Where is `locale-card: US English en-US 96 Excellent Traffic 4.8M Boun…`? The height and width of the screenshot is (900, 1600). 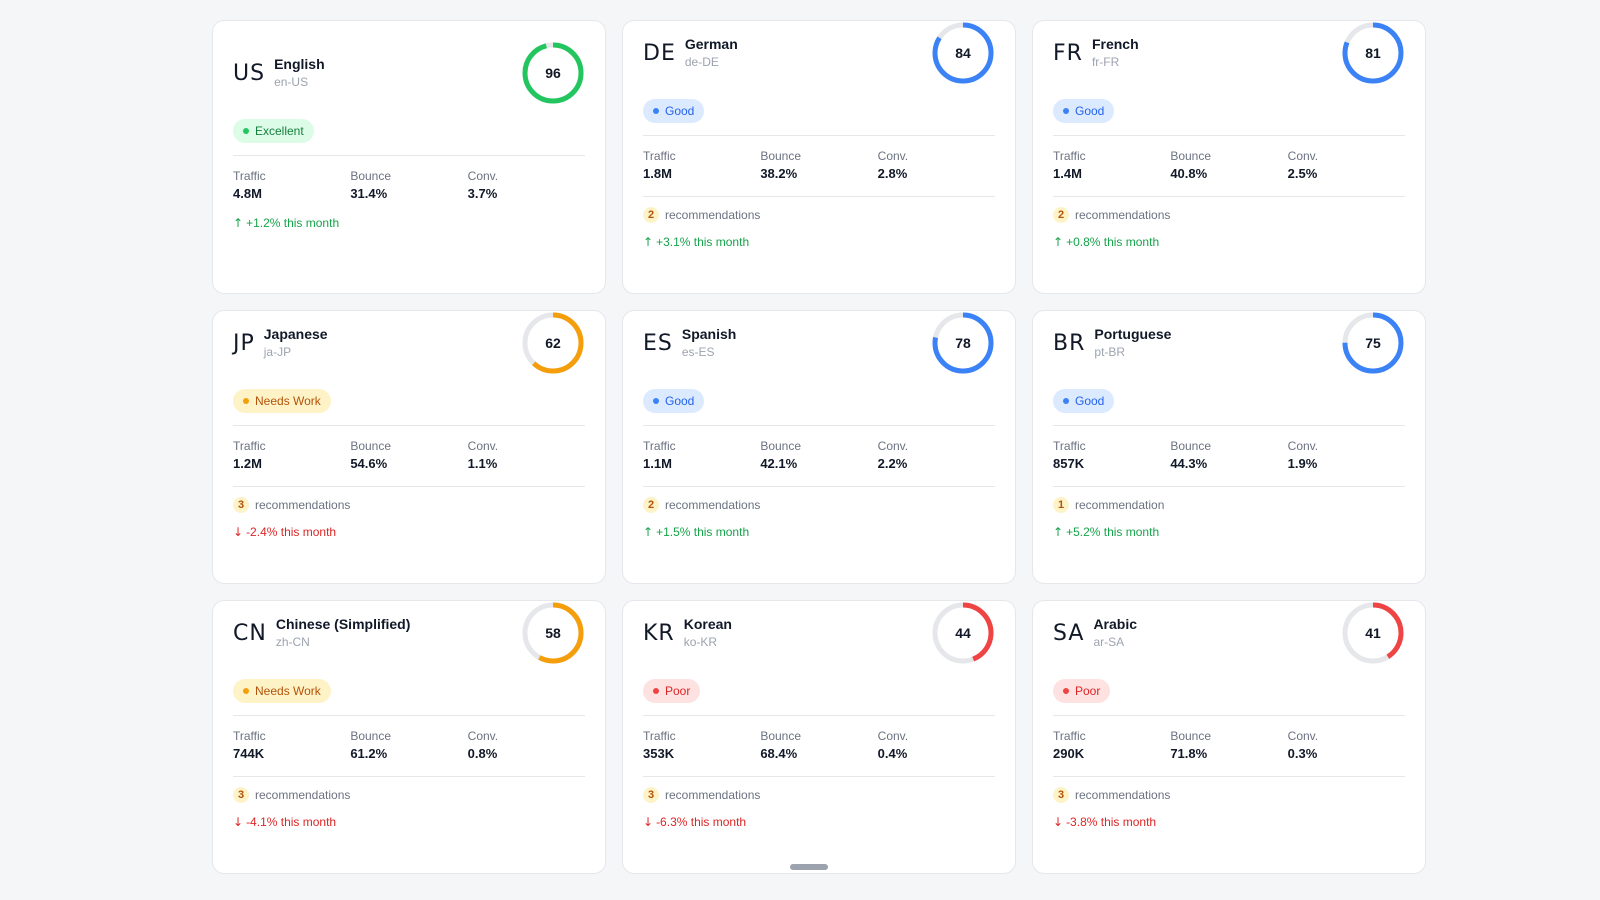 locale-card: US English en-US 96 Excellent Traffic 4.8M Boun… is located at coordinates (409, 157).